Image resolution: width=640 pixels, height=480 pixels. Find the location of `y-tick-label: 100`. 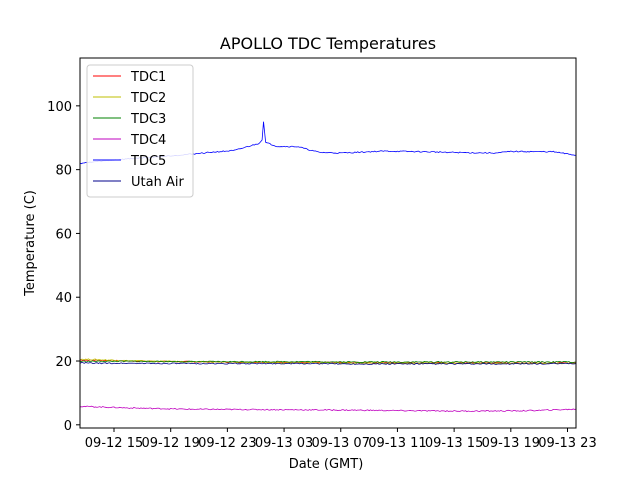

y-tick-label: 100 is located at coordinates (59, 107).